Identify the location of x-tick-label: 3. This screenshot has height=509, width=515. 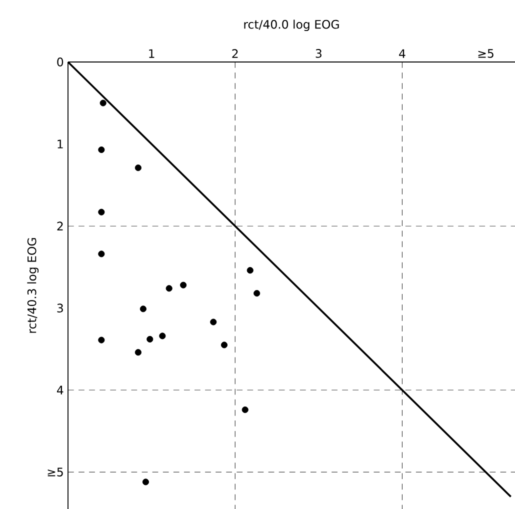
(319, 53).